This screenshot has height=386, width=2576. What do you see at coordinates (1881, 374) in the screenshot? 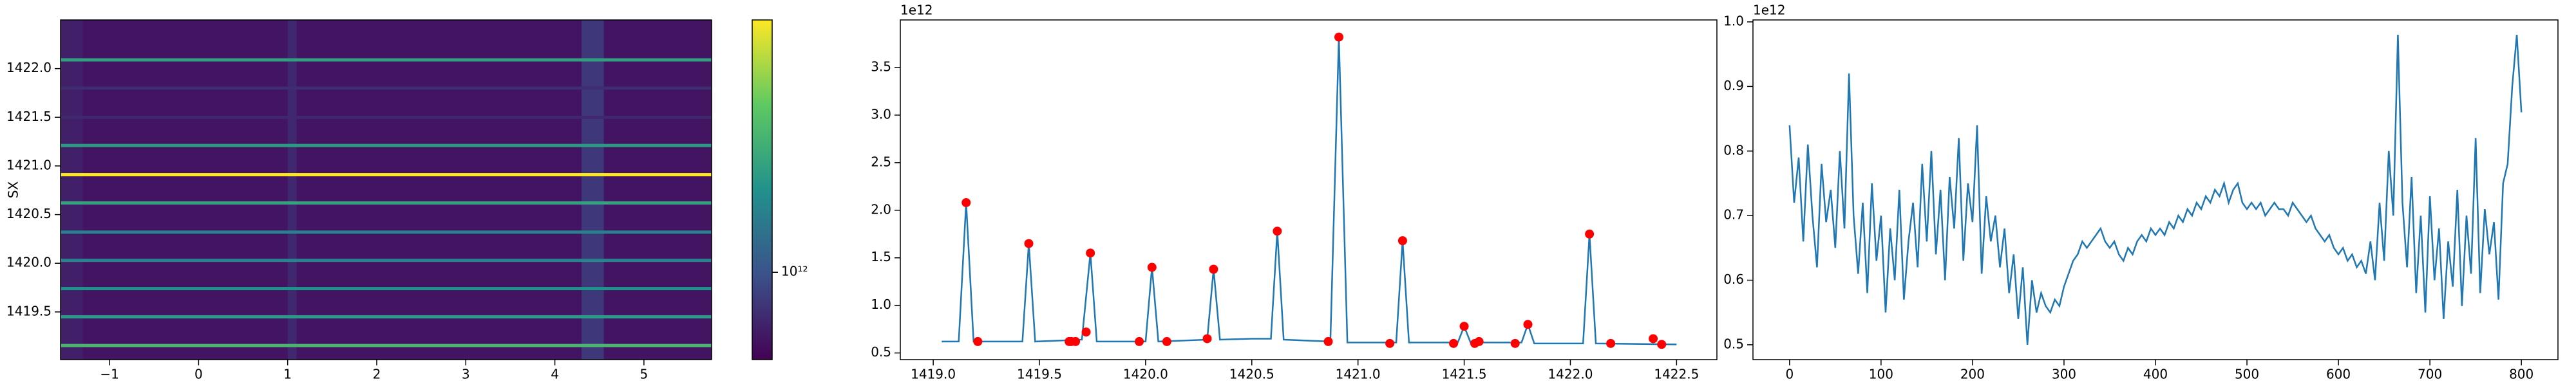
I see `x-tick-label: 100` at bounding box center [1881, 374].